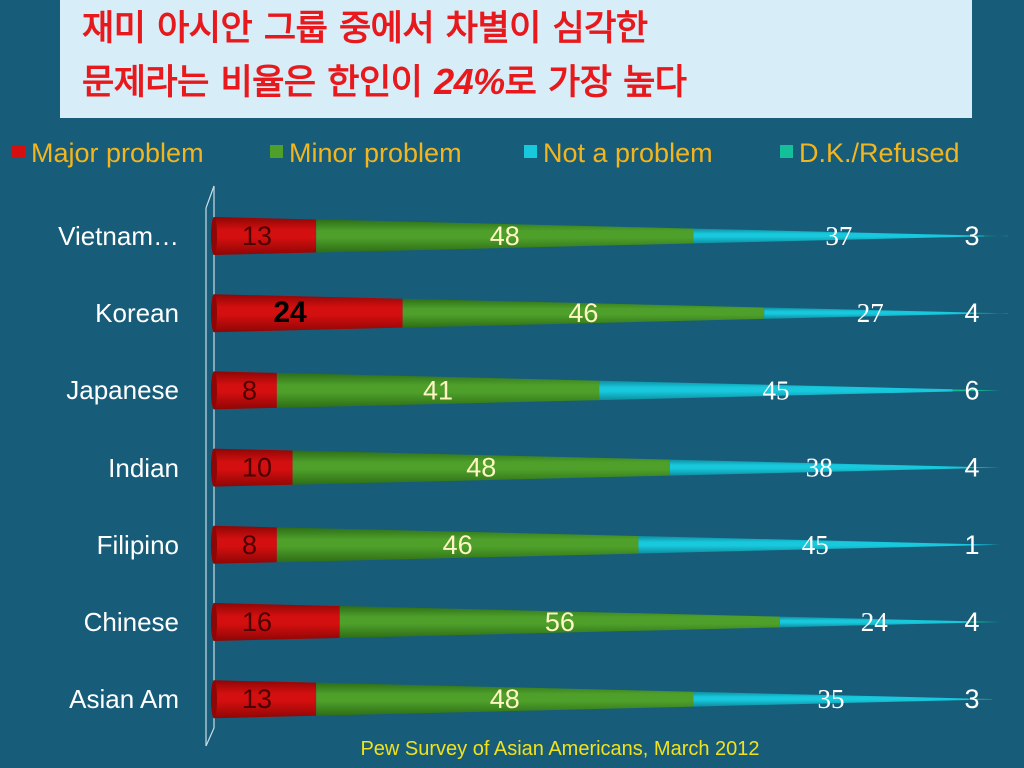 This screenshot has height=768, width=1024. I want to click on data-label-not: 24, so click(875, 622).